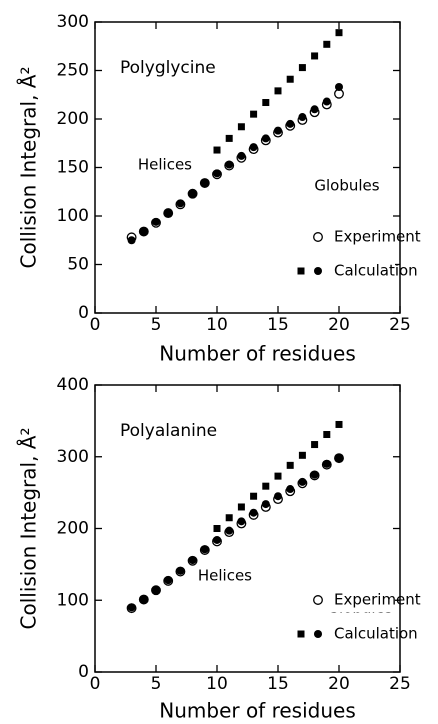 The image size is (438, 724). I want to click on y-tick-label: 400, so click(73, 385).